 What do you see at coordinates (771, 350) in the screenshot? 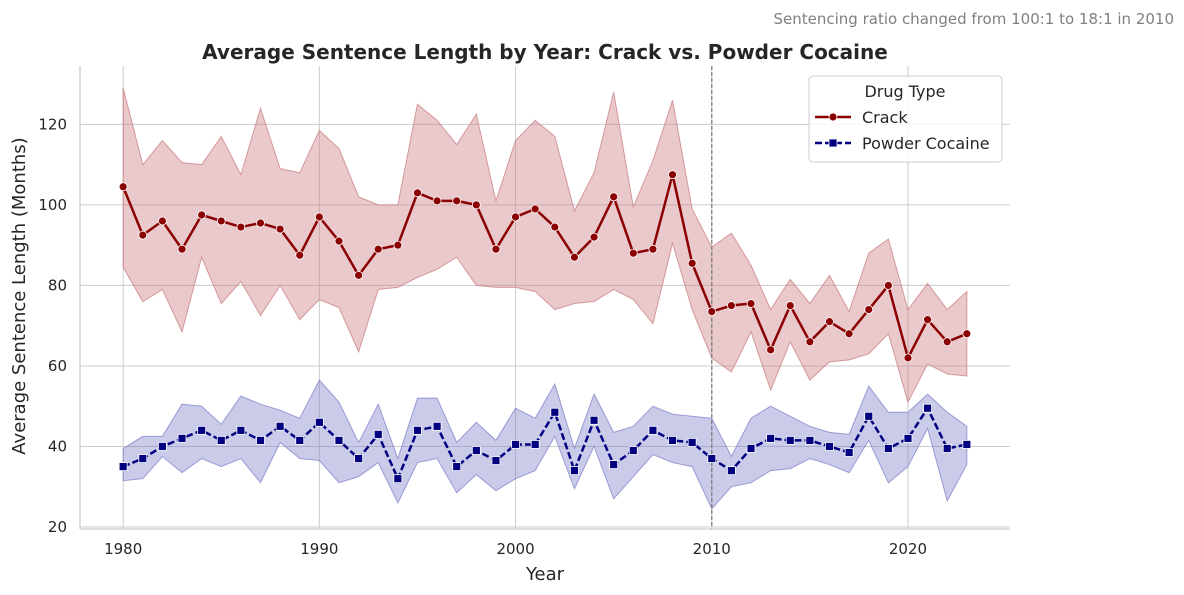
I see `point-crack-2013` at bounding box center [771, 350].